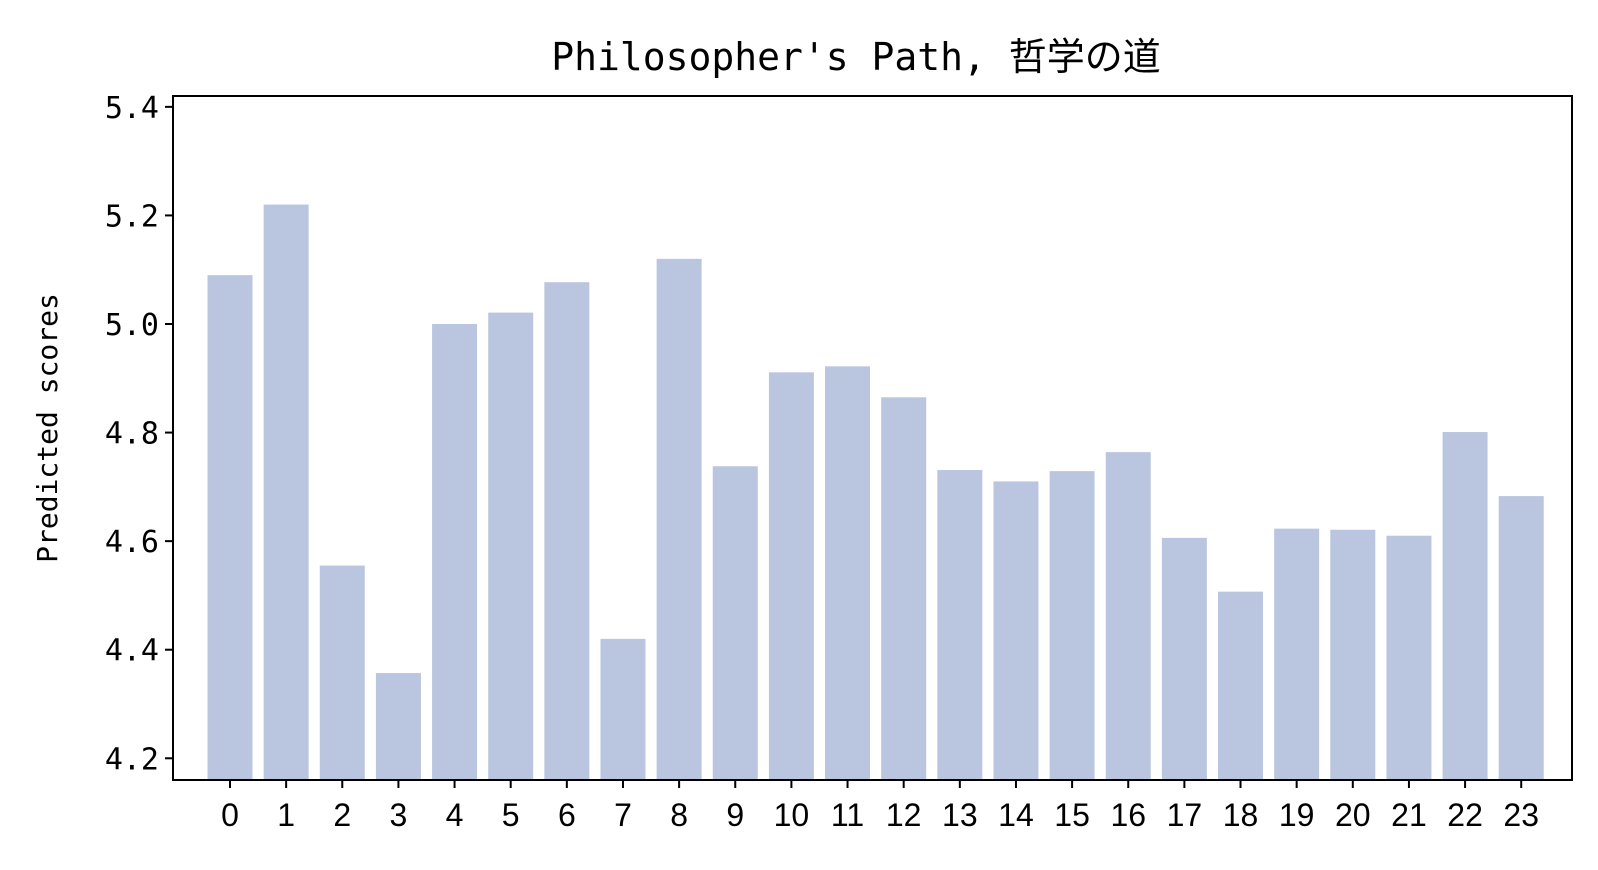 The height and width of the screenshot is (870, 1598). I want to click on x-tick-label: 14, so click(1016, 815).